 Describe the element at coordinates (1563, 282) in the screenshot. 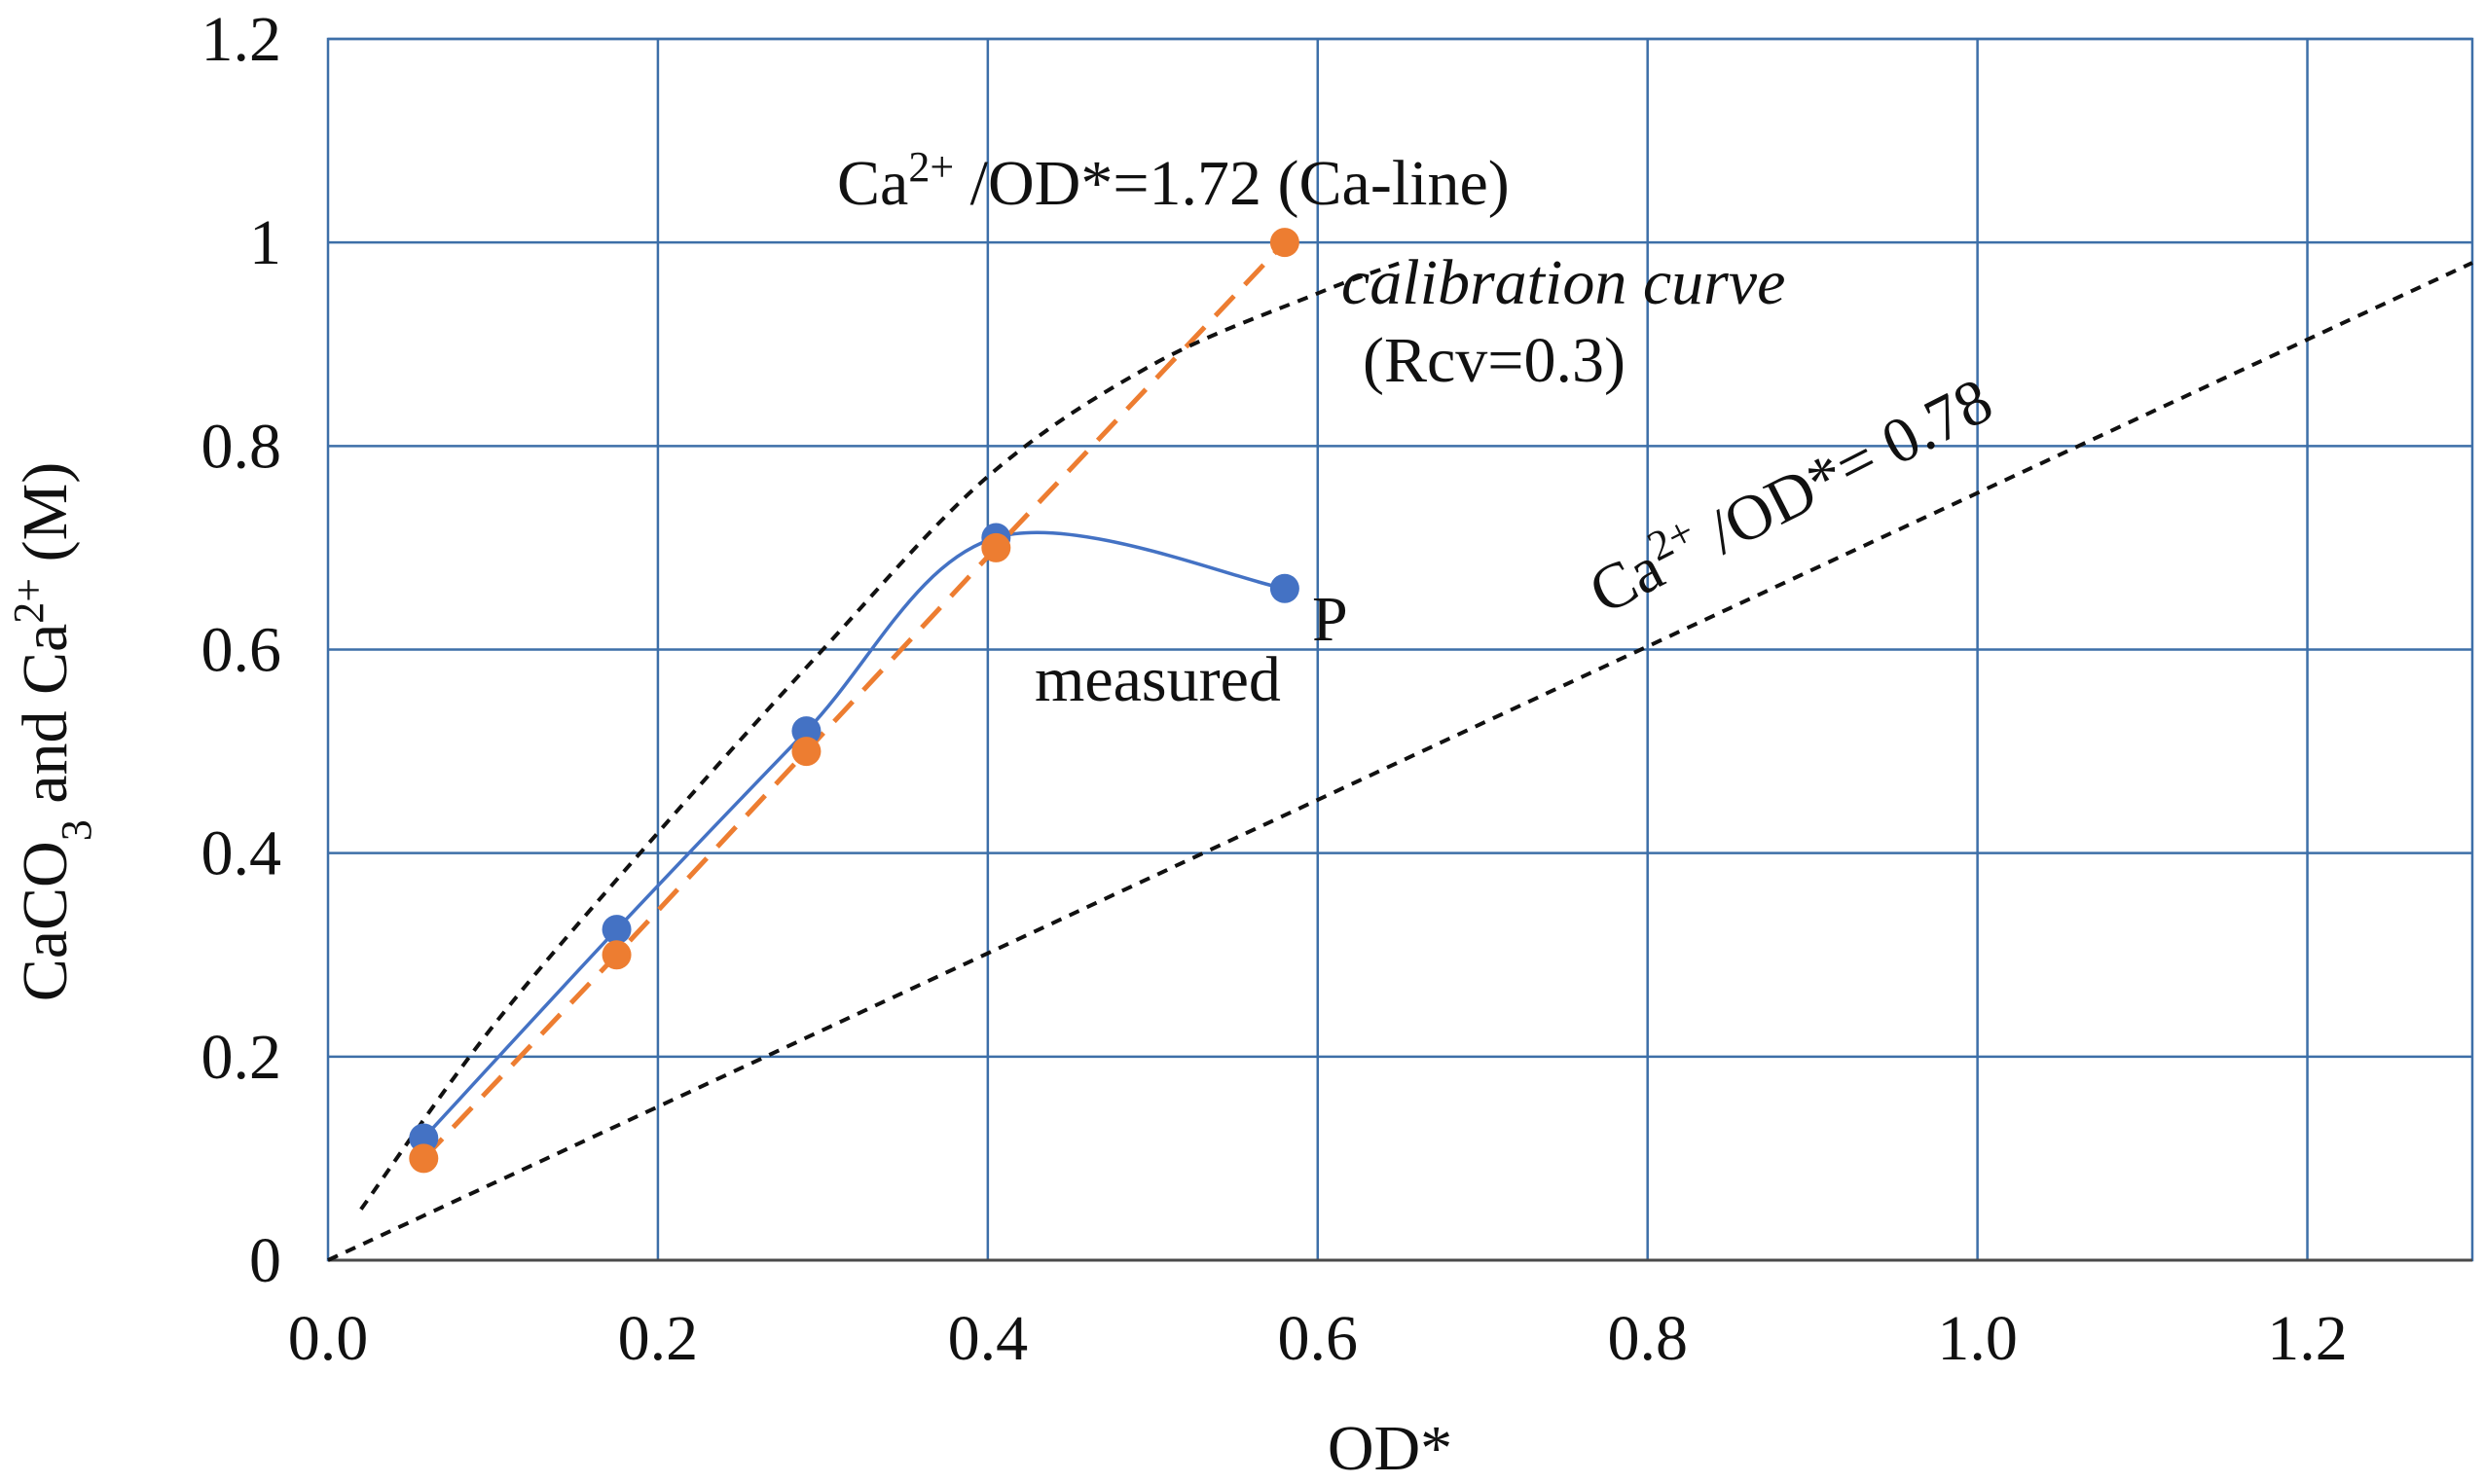

I see `calibration-curve-annotation: calibration curve` at that location.